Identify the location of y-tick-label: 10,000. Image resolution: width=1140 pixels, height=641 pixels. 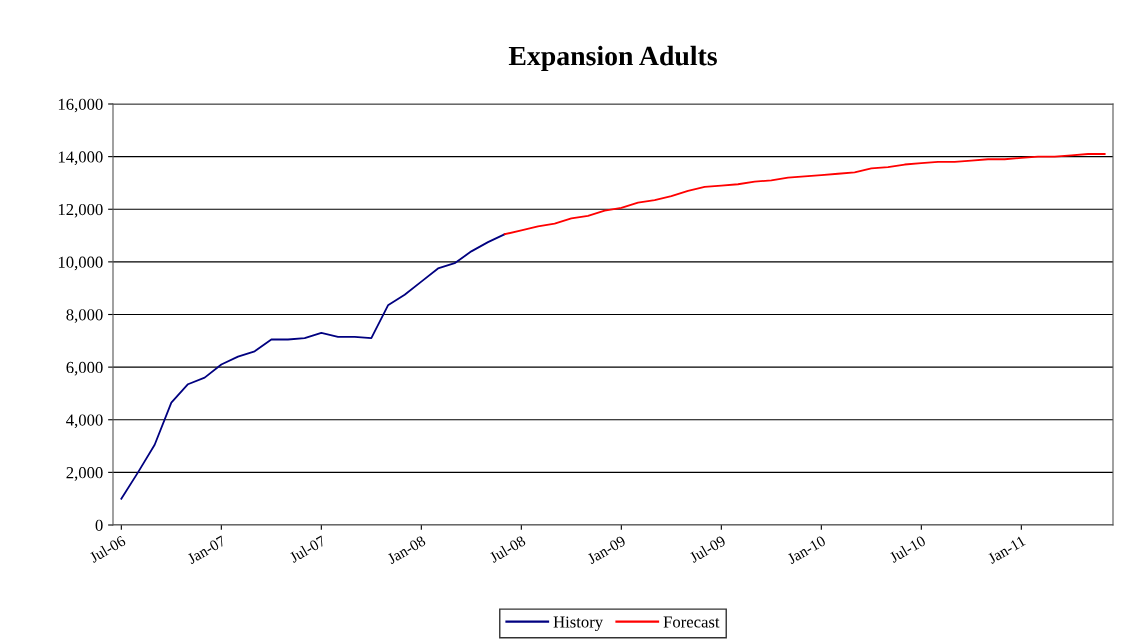
(80, 263).